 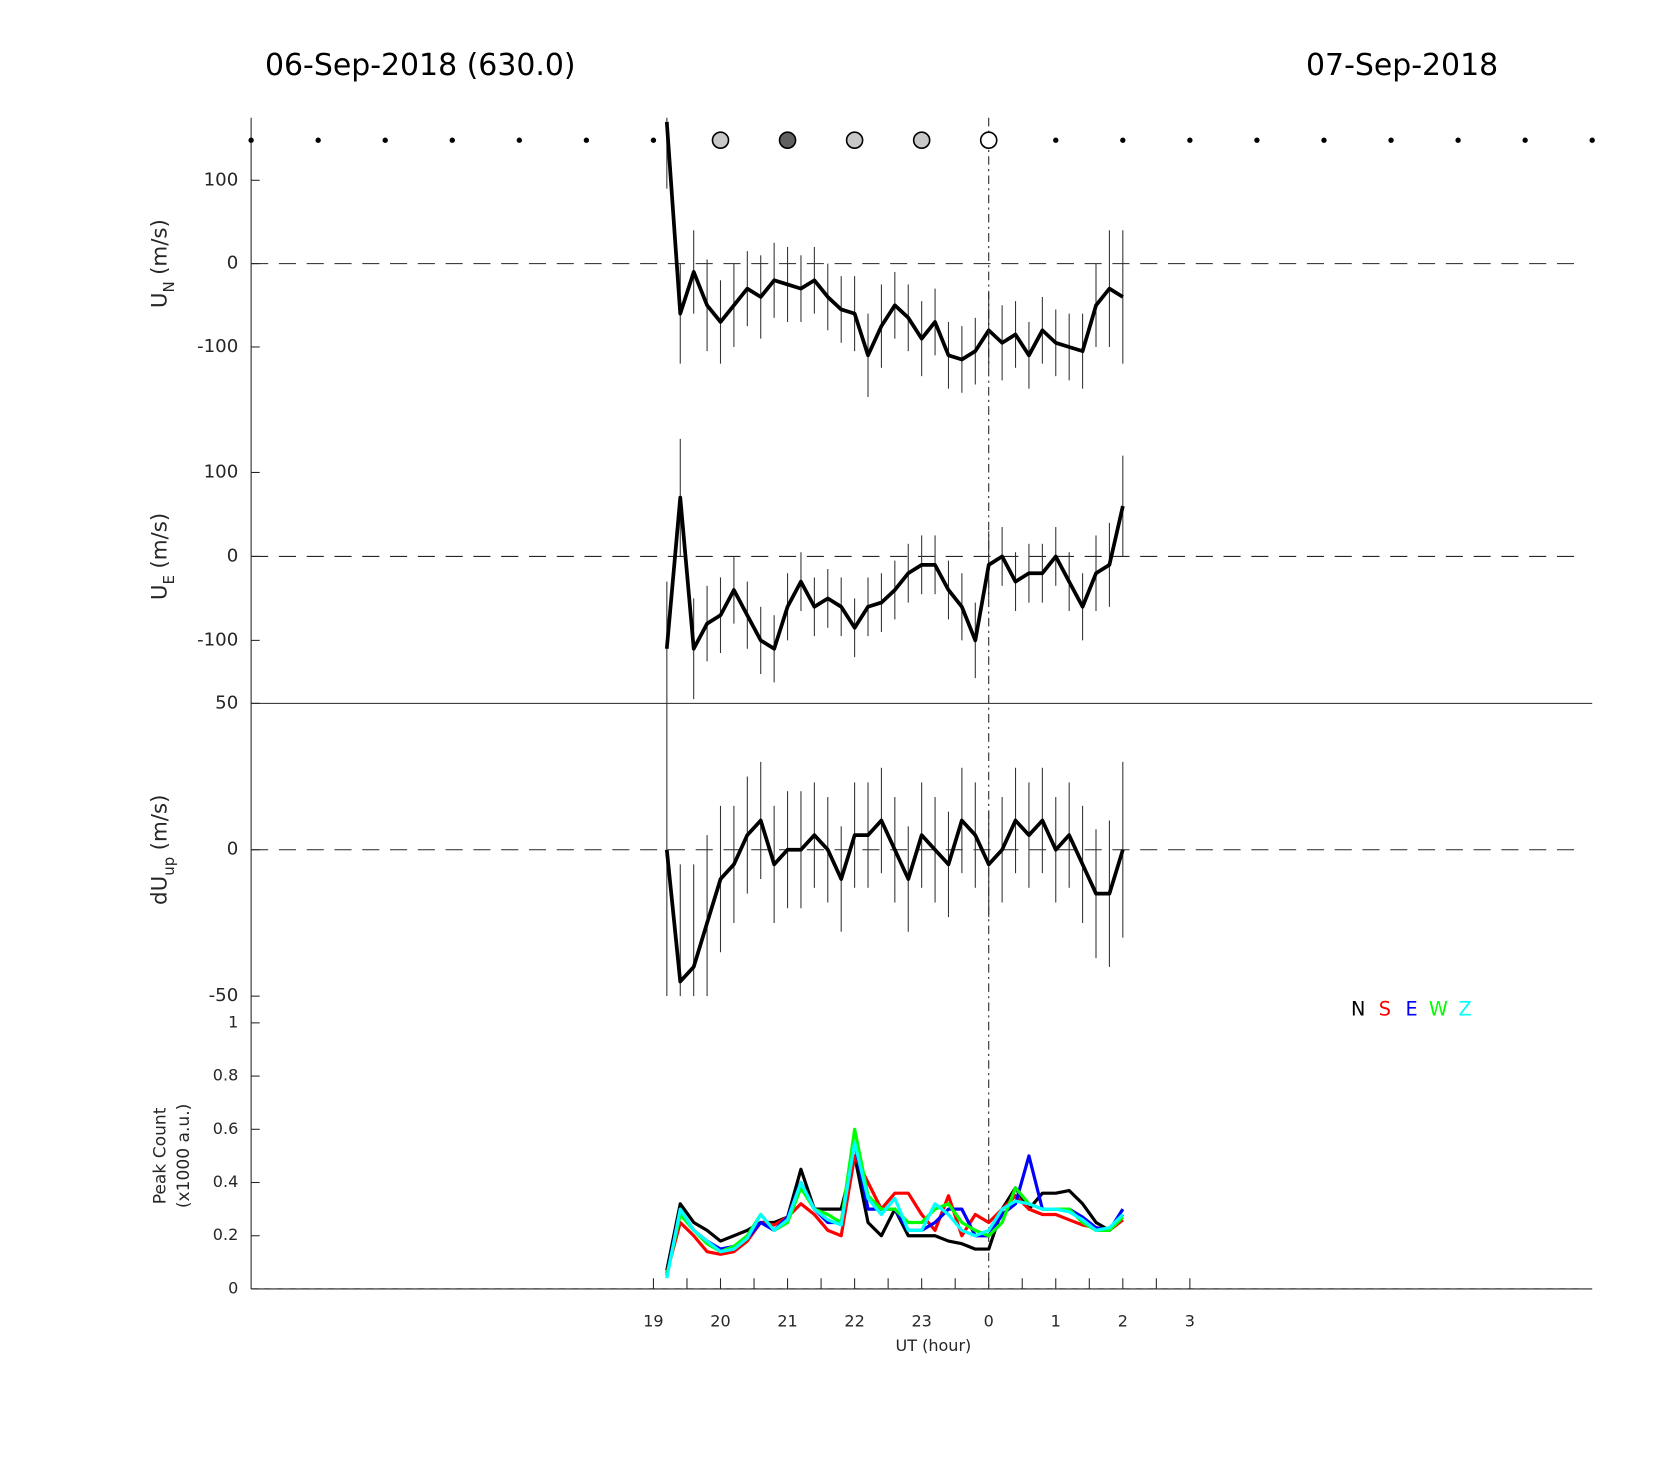 What do you see at coordinates (854, 1321) in the screenshot?
I see `x-tick-label: 22` at bounding box center [854, 1321].